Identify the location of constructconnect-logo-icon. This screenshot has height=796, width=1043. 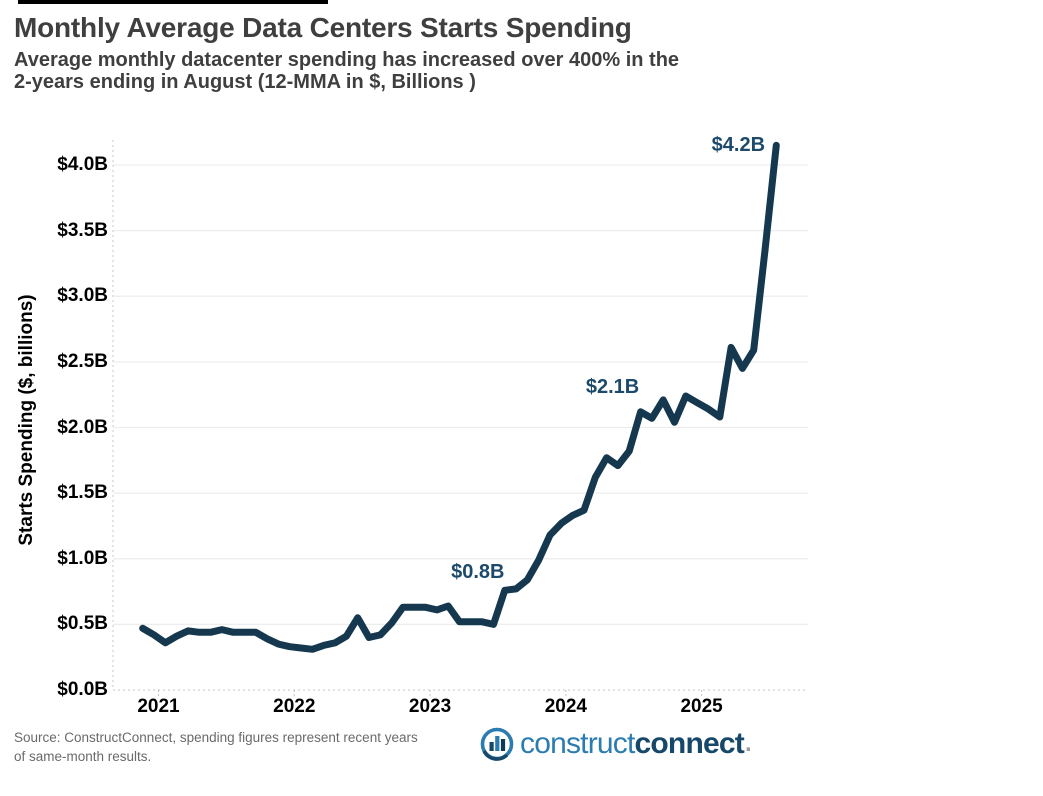
(497, 744).